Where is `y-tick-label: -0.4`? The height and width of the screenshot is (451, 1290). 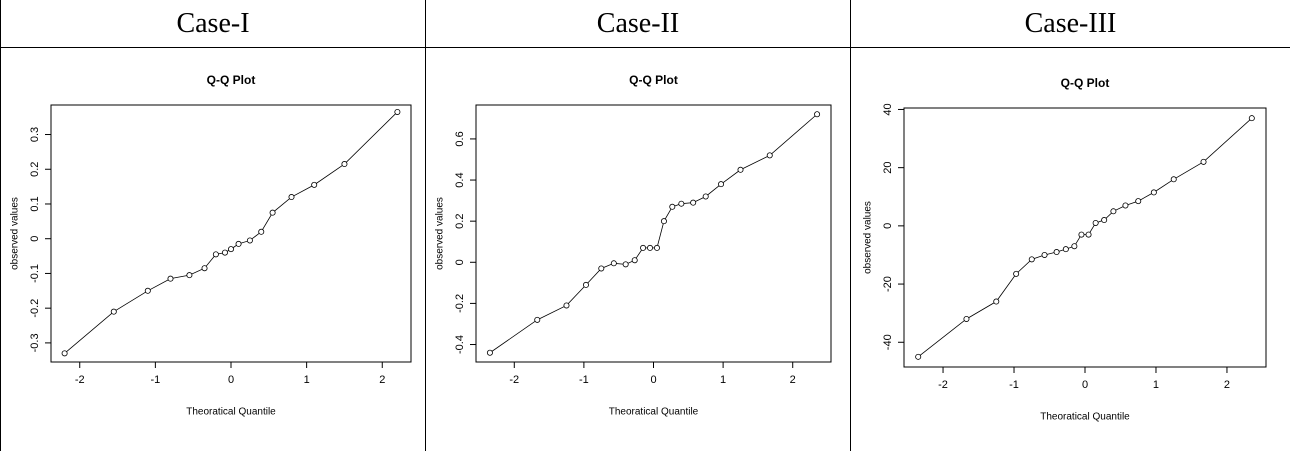
y-tick-label: -0.4 is located at coordinates (460, 344).